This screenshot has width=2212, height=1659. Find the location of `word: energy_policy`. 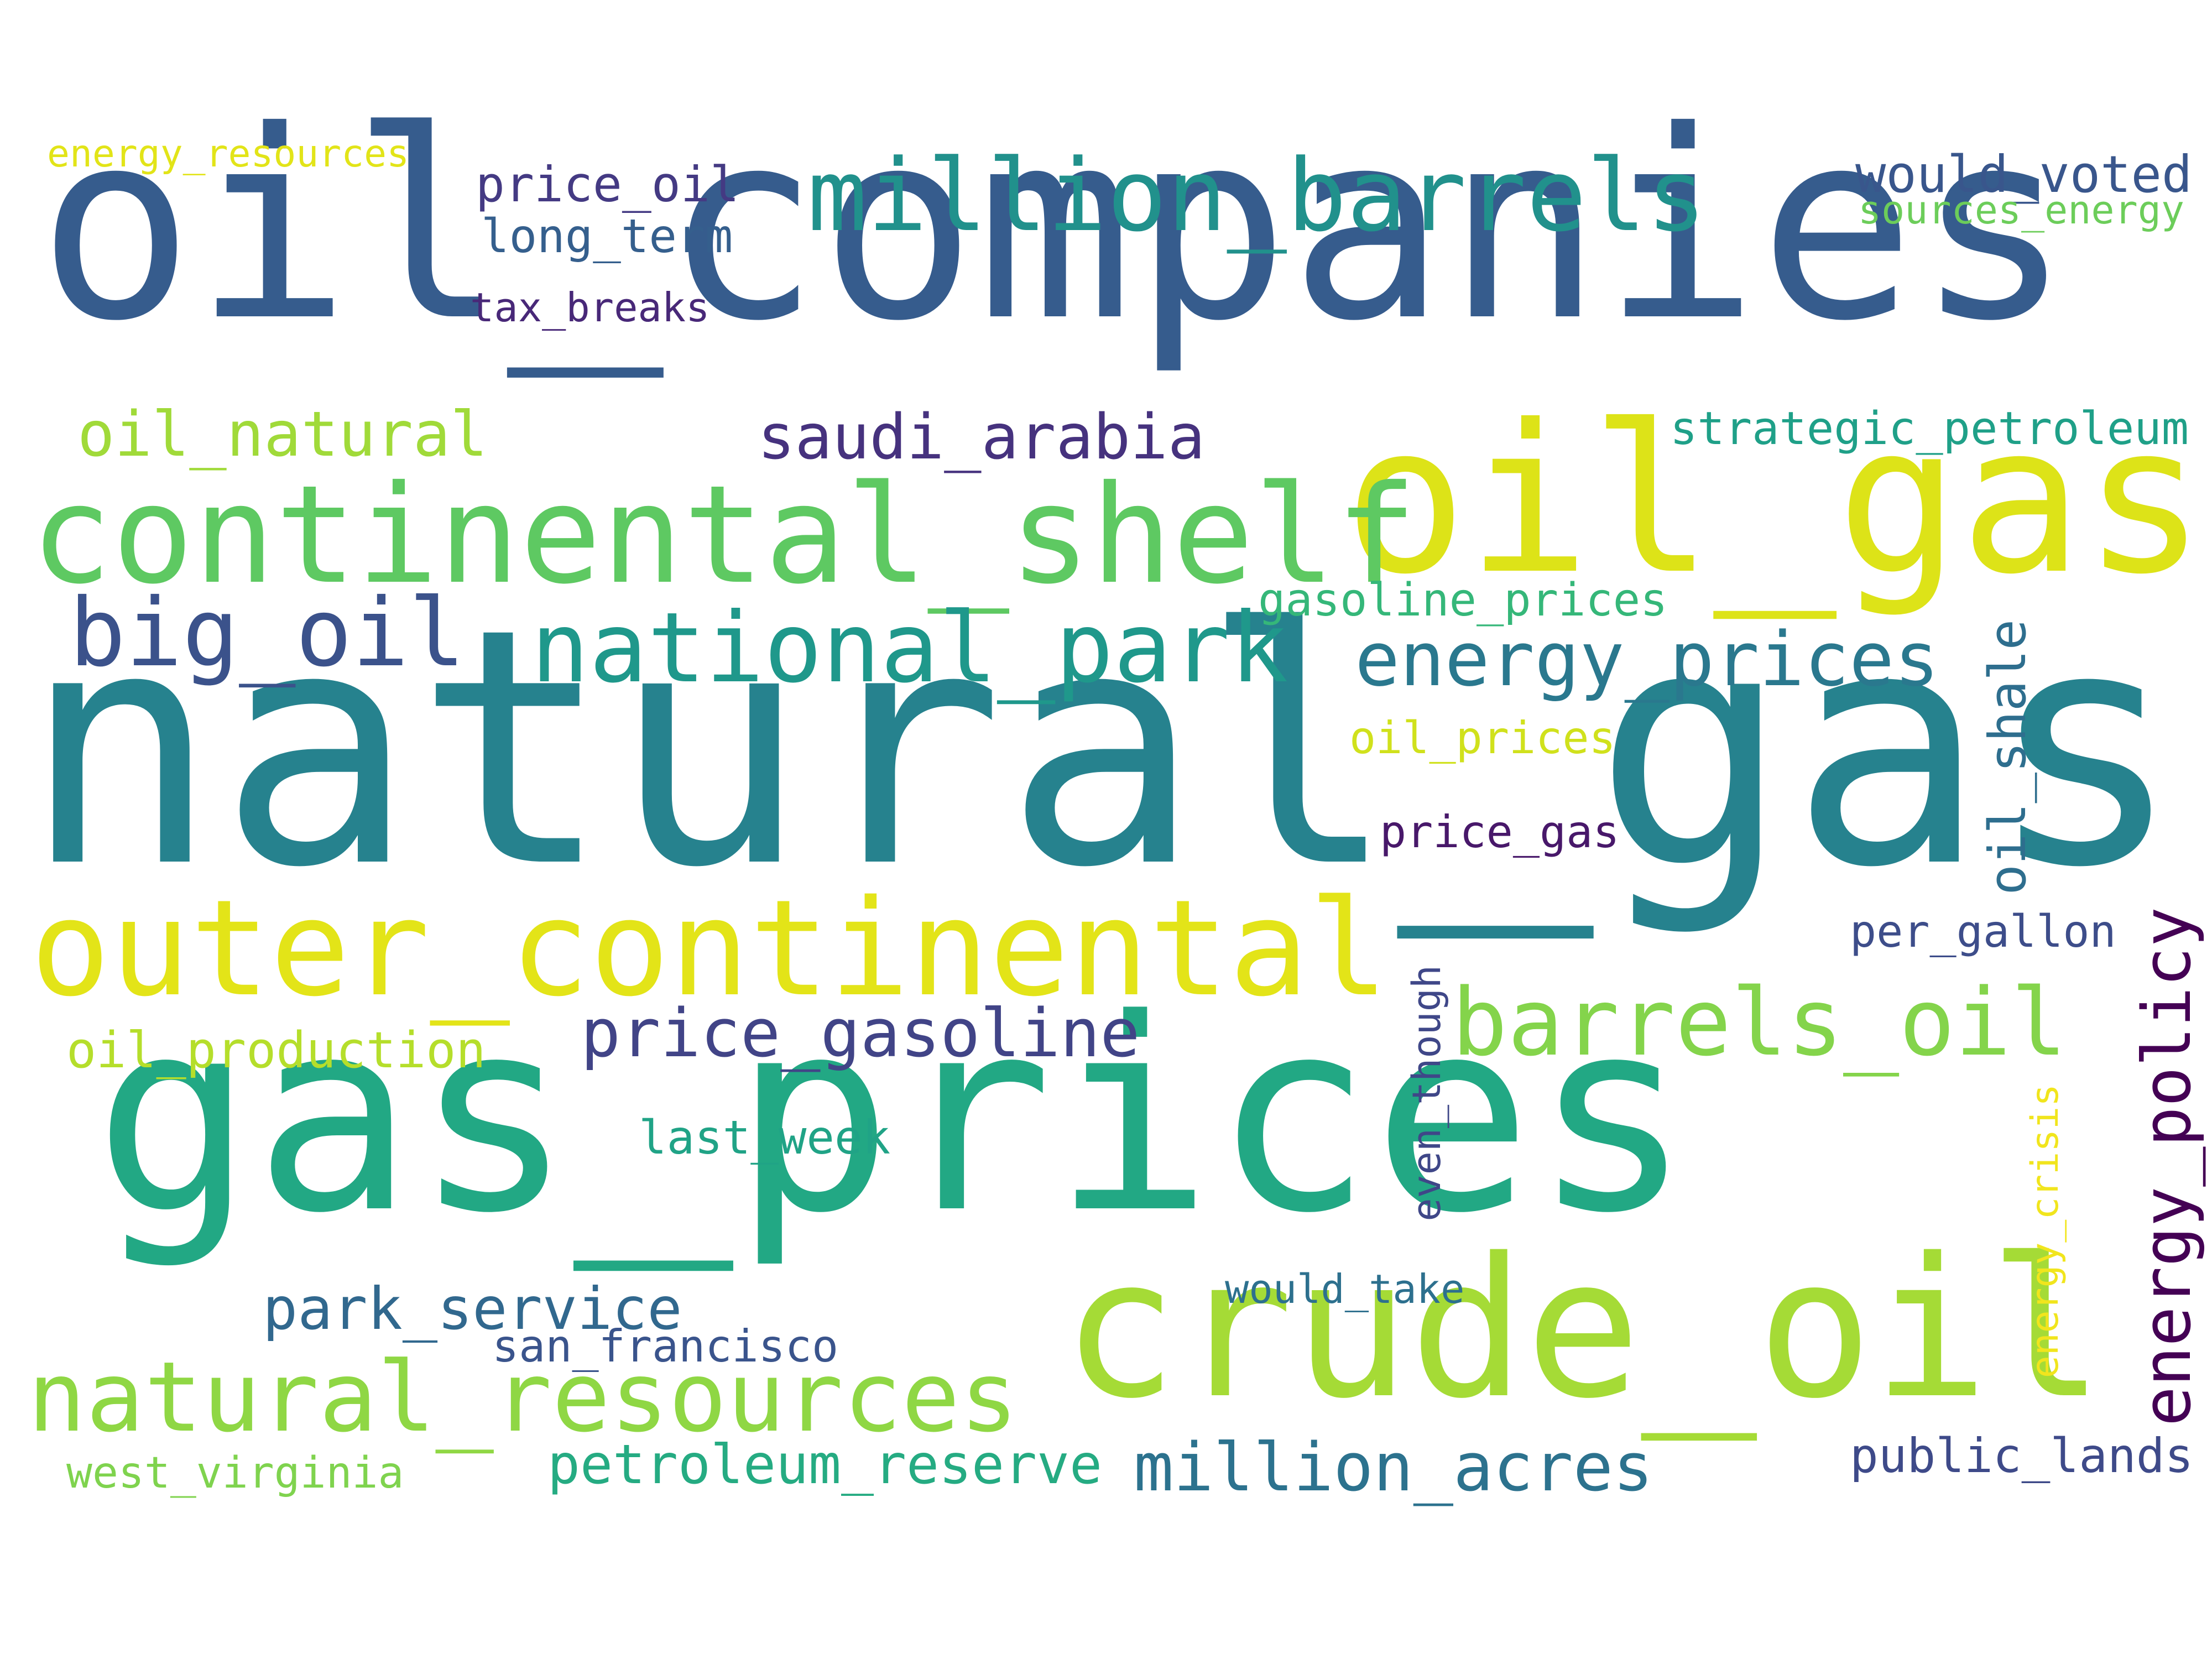

word: energy_policy is located at coordinates (2167, 1167).